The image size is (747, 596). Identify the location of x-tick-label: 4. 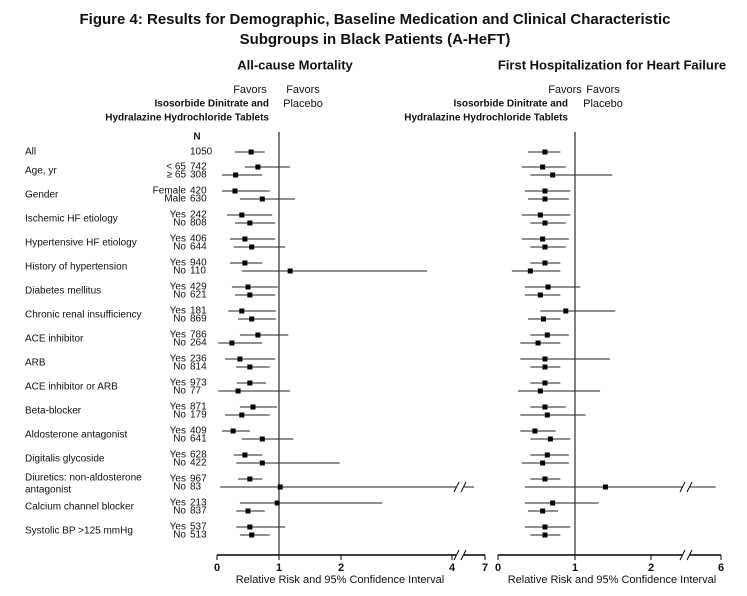
(452, 568).